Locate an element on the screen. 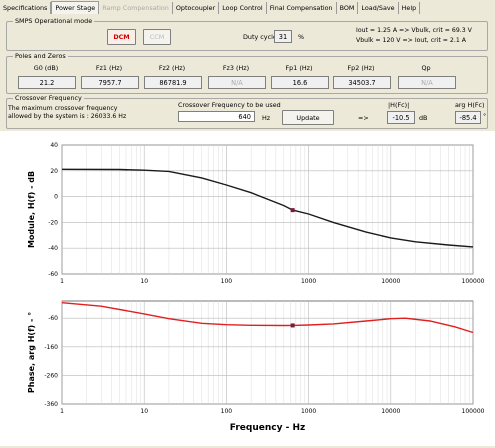 This screenshot has width=495, height=448. crossover-used-label: Crossover Frequency to be used is located at coordinates (229, 105).